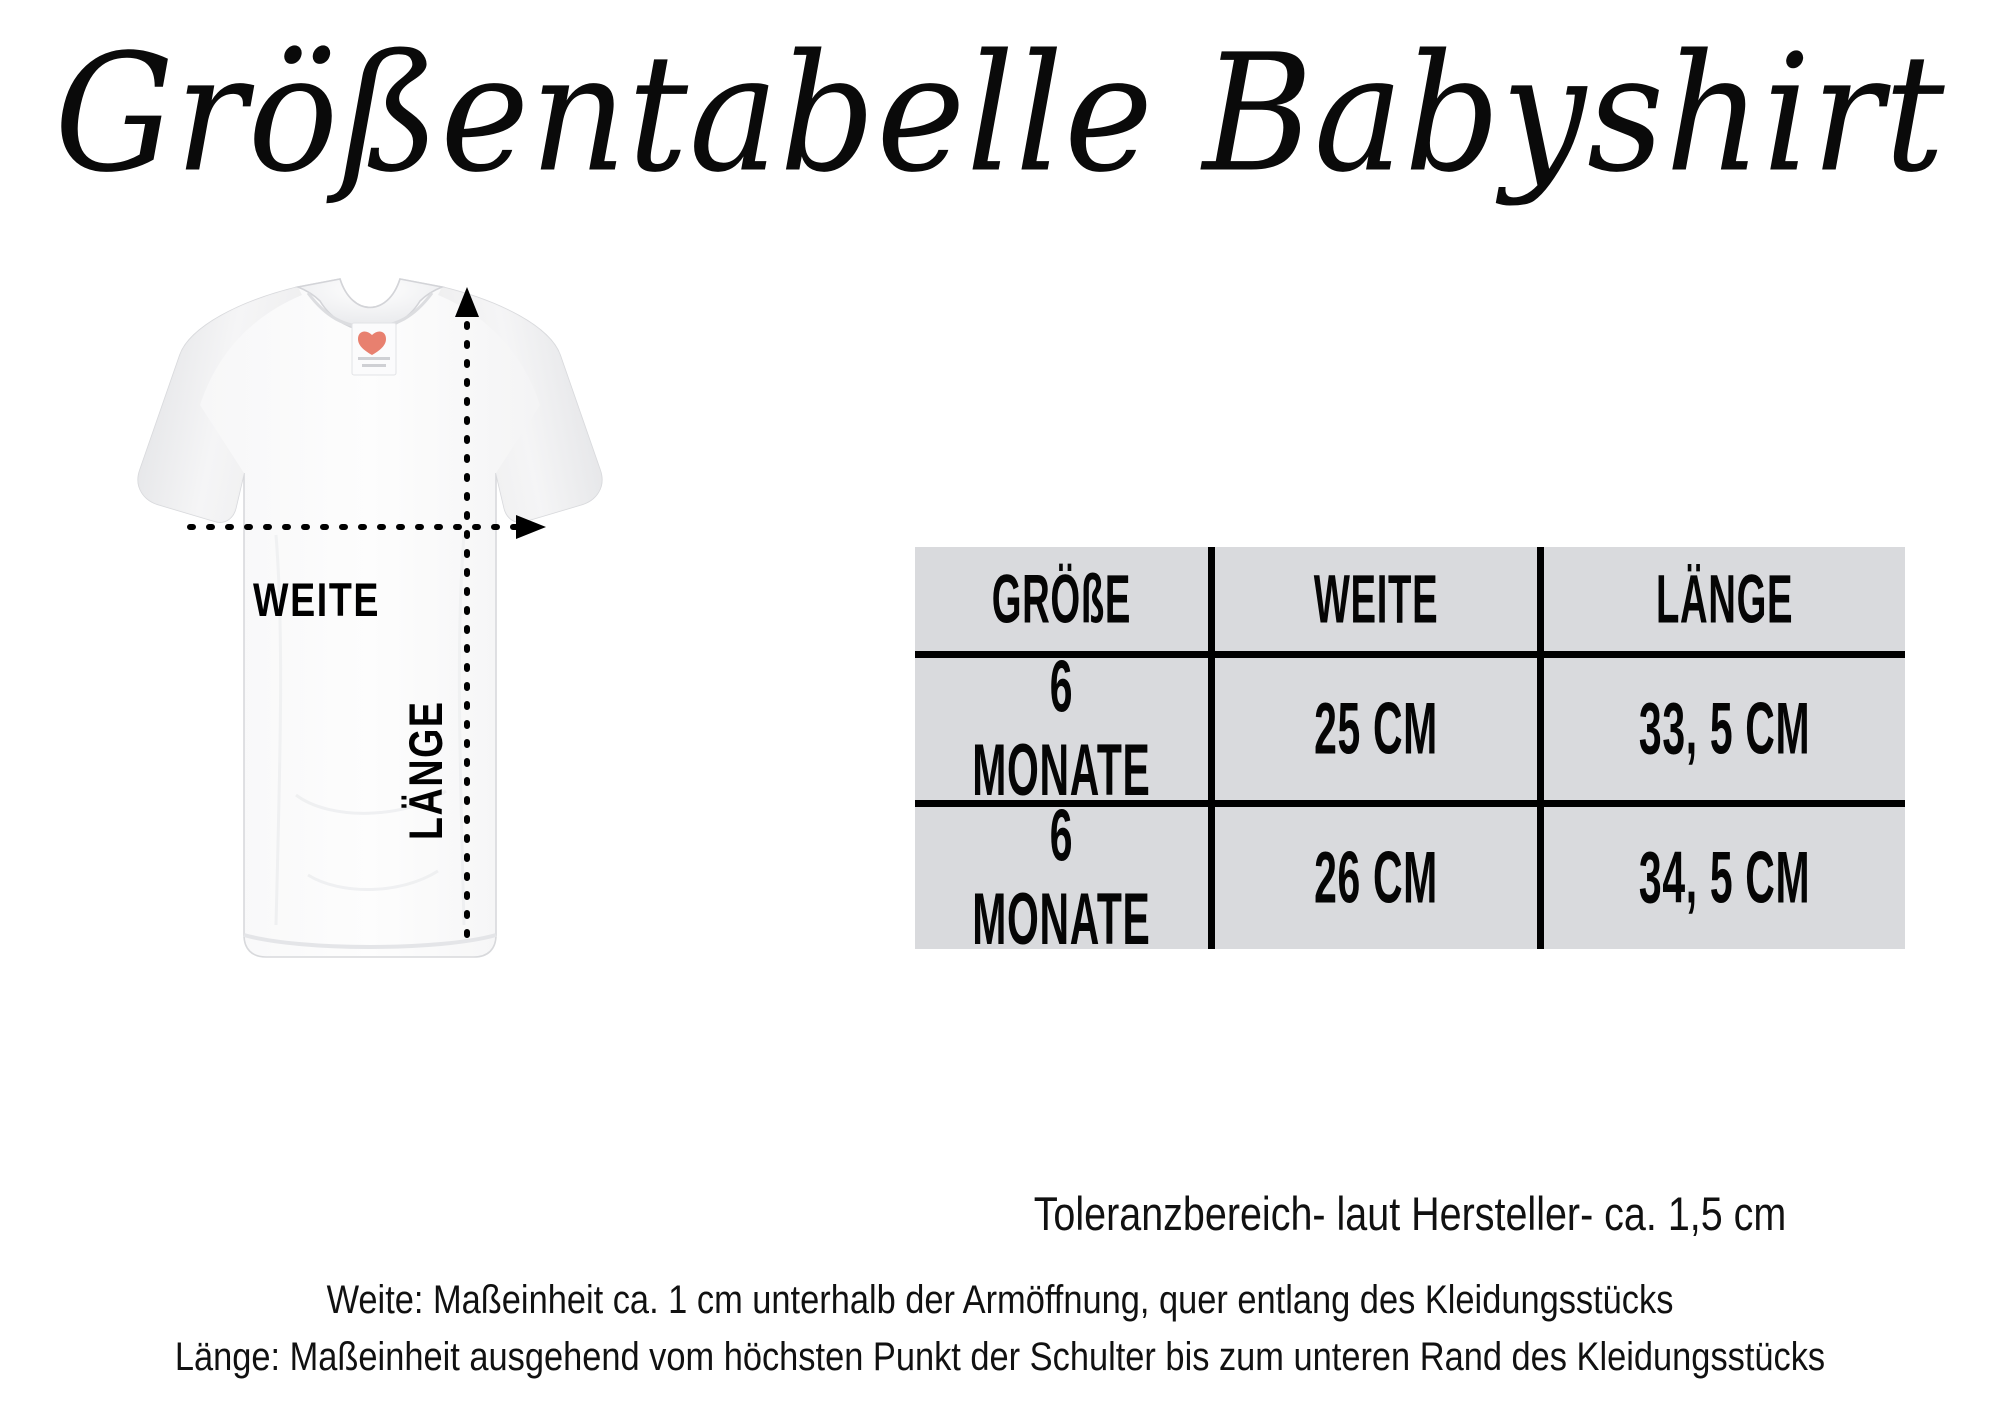  What do you see at coordinates (220, 405) in the screenshot?
I see `shirt-sleeve-left` at bounding box center [220, 405].